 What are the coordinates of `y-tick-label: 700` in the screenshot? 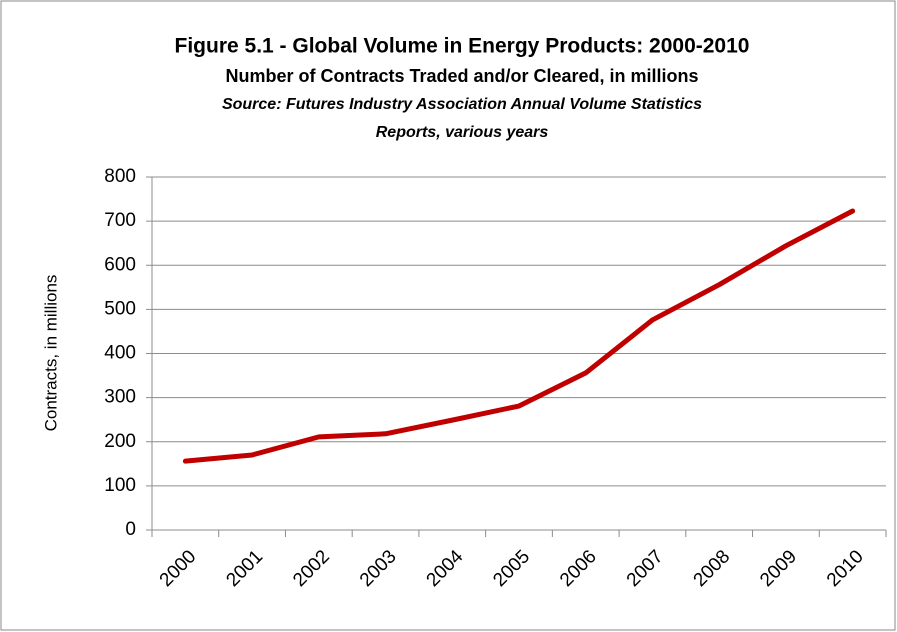 It's located at (120, 220).